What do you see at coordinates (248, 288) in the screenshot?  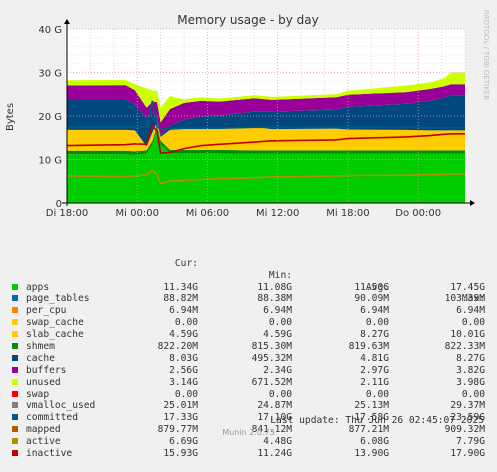 I see `legend-item-apps: apps 11.34G 11.08G 11.50G 17.45G` at bounding box center [248, 288].